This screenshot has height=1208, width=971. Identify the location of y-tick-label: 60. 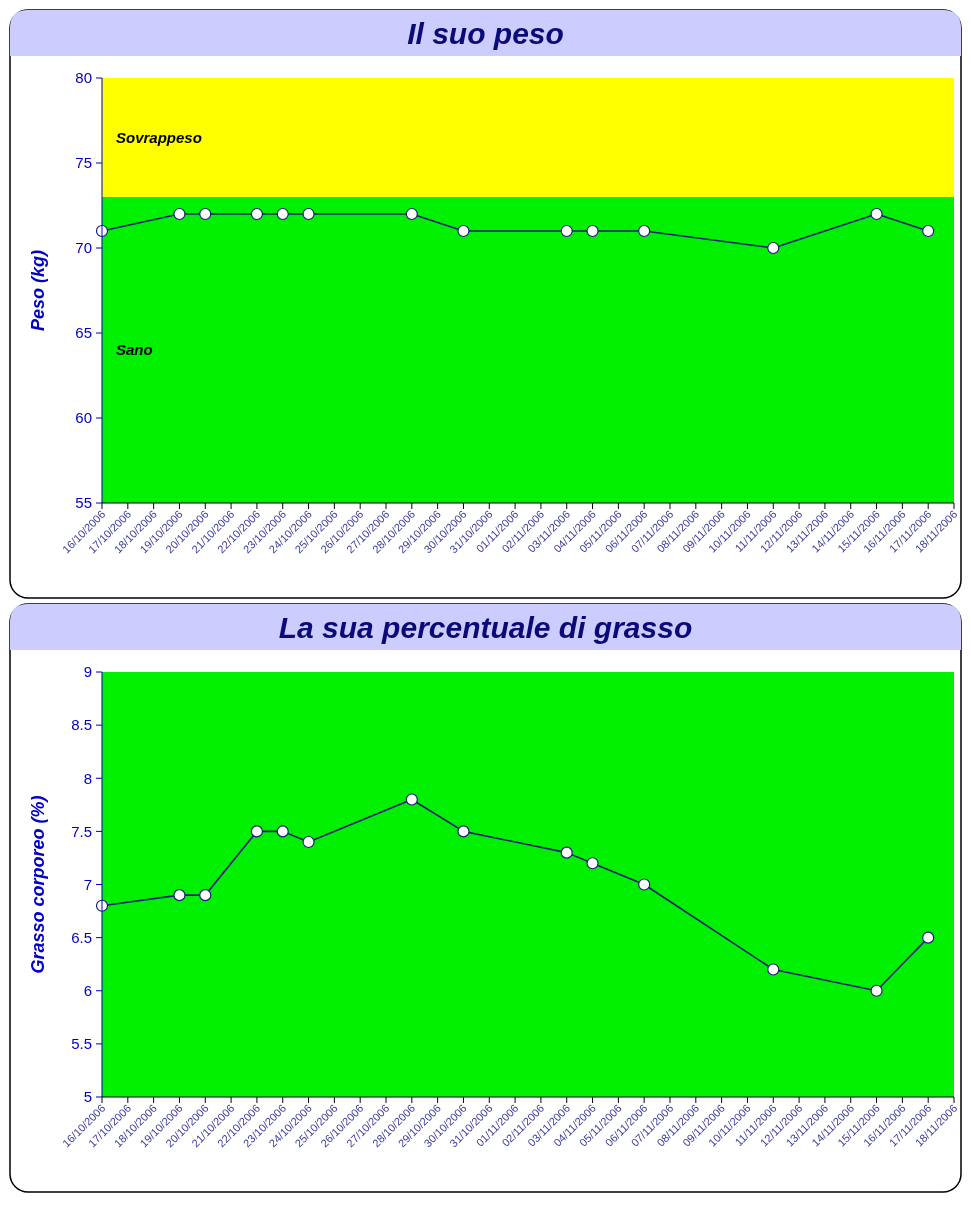
(83, 418).